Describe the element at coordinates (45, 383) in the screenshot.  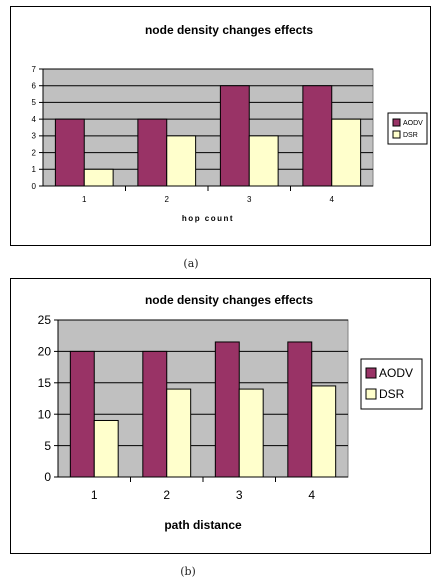
I see `chart-b-y-tick-label: 15` at that location.